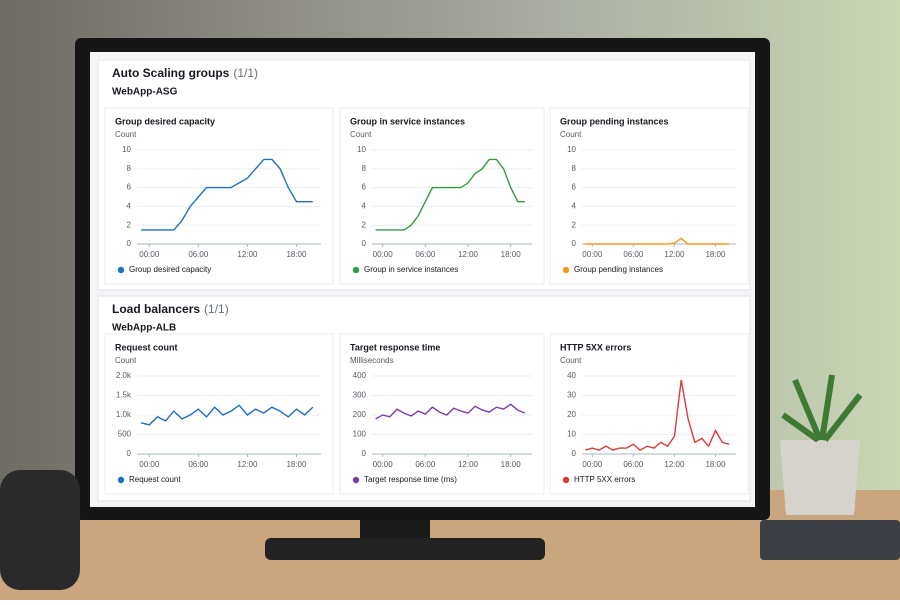 The height and width of the screenshot is (605, 900). What do you see at coordinates (571, 395) in the screenshot?
I see `y-tick-label: 30` at bounding box center [571, 395].